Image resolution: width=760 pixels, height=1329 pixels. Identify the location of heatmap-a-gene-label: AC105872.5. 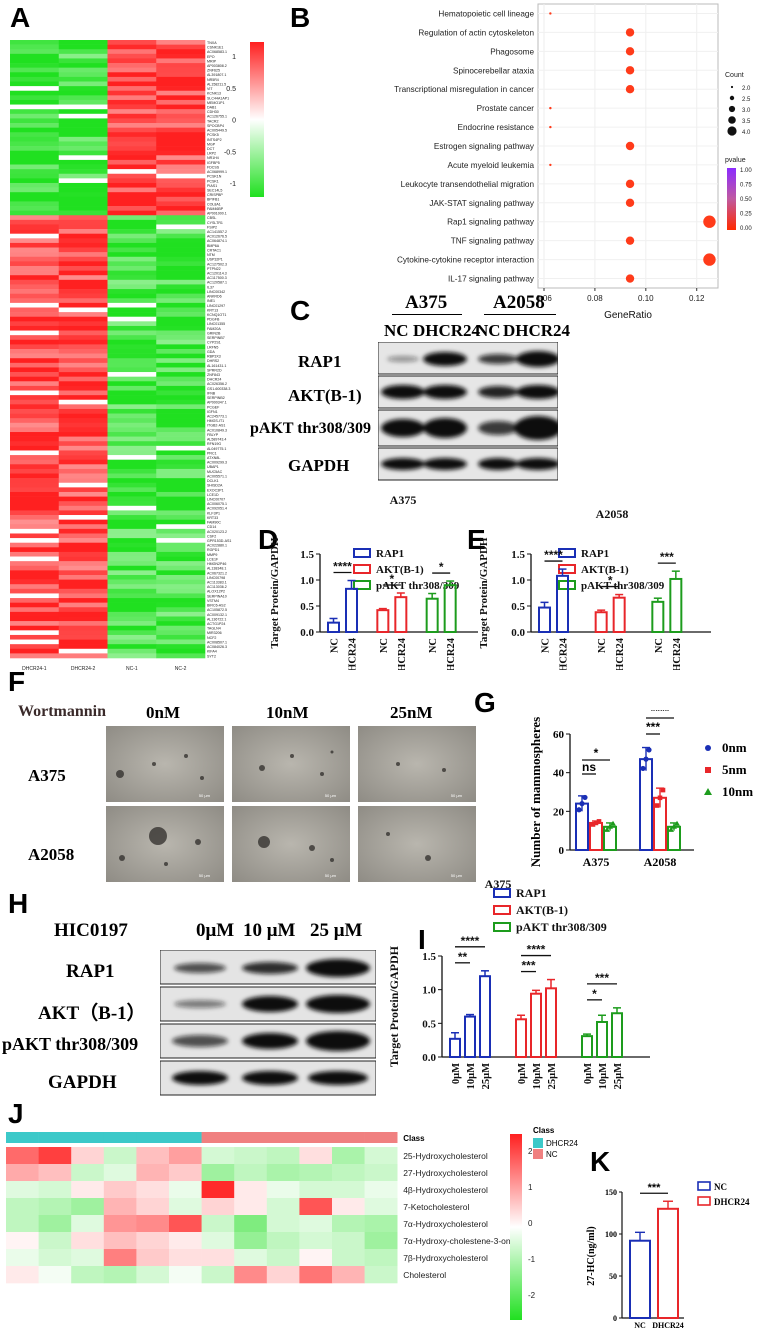
(217, 610).